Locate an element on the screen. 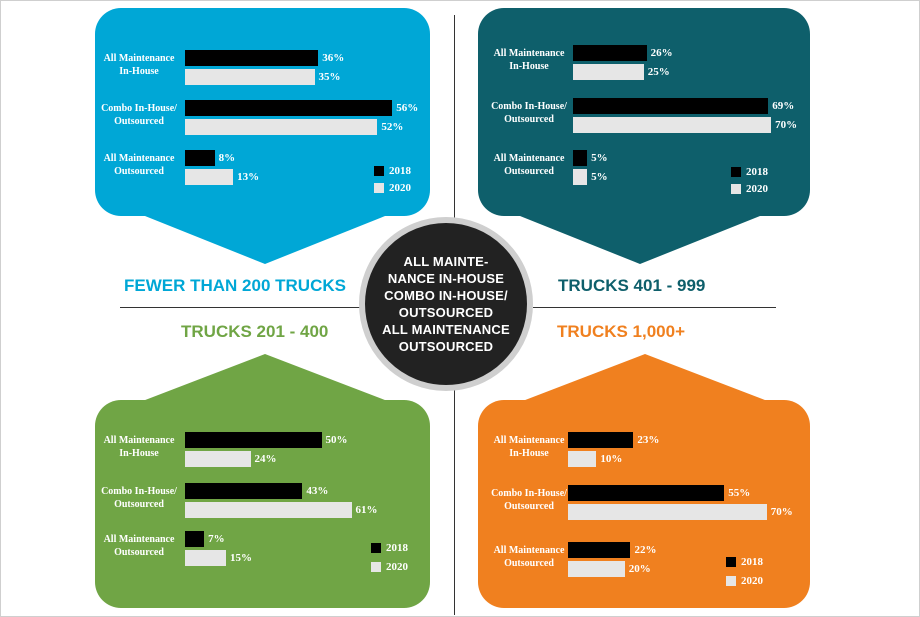  value-label-2020: 70% is located at coordinates (781, 512).